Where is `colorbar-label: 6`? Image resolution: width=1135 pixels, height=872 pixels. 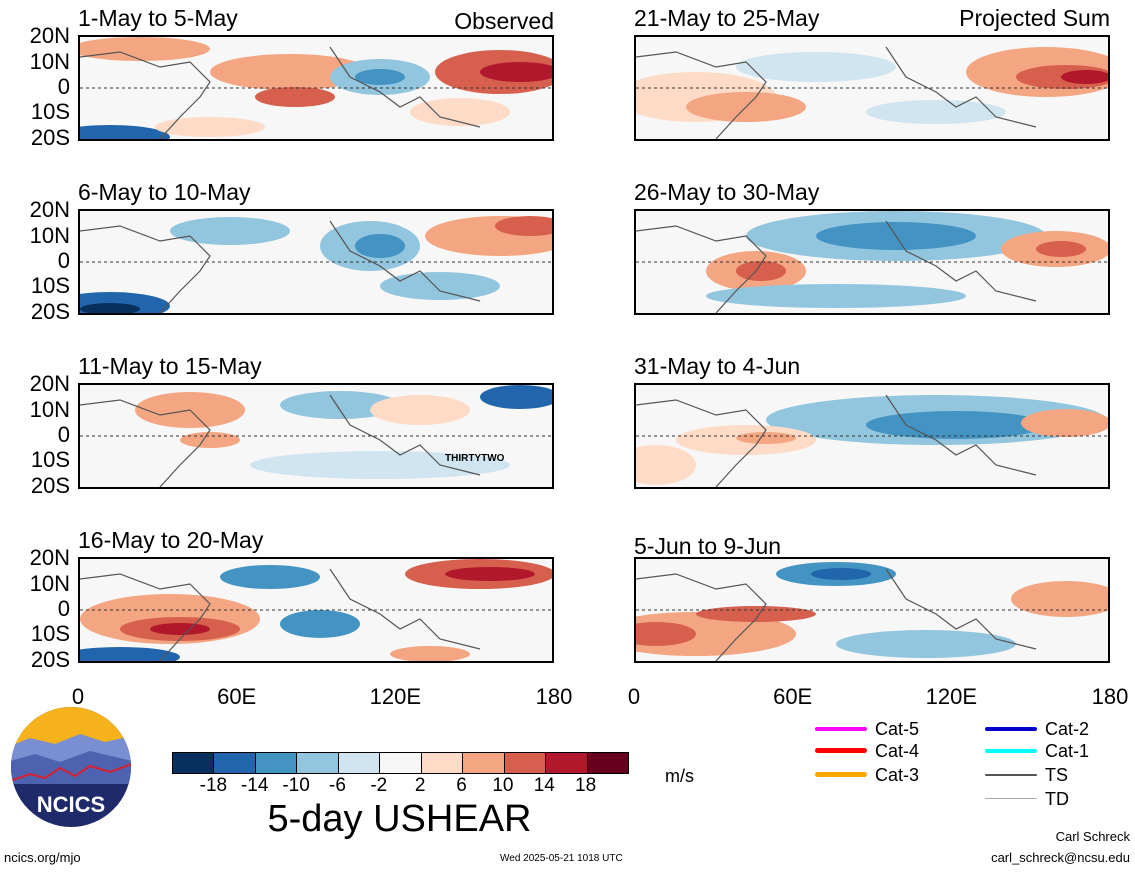
colorbar-label: 6 is located at coordinates (461, 785).